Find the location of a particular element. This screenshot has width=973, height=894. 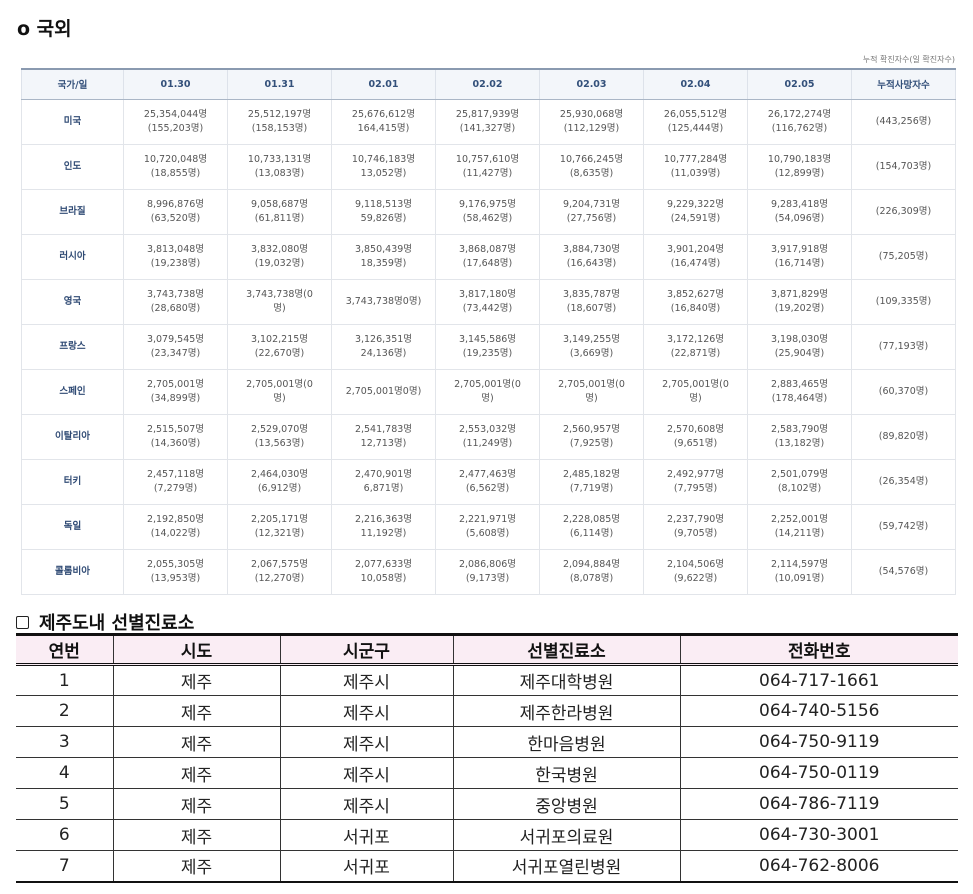

case-cell: 3,852,627명 (16,840명) is located at coordinates (695, 301).